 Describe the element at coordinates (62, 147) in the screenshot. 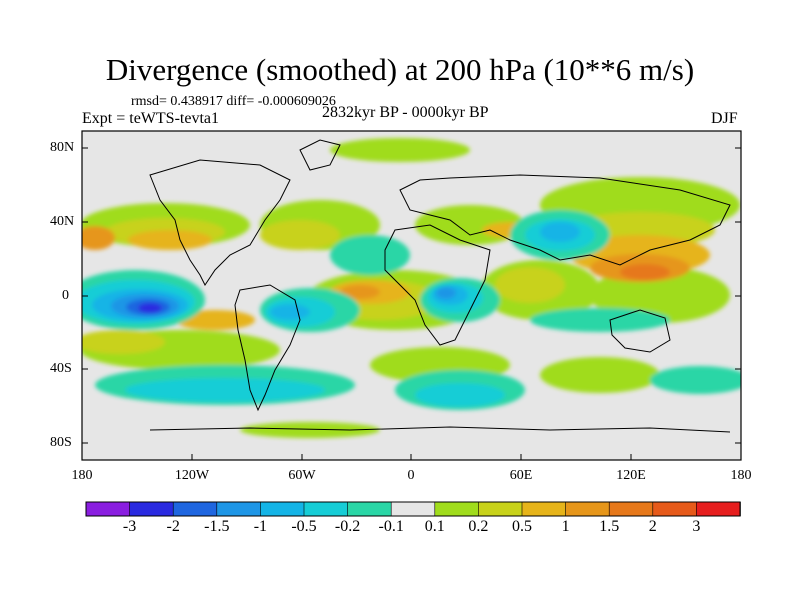

I see `lat-label-80n: 80N` at that location.